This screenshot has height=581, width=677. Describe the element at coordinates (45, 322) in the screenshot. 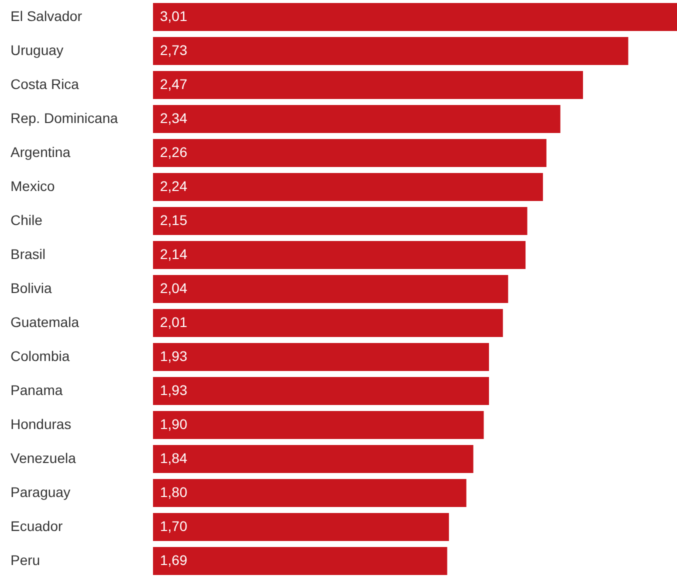

I see `y-tick-label: Guatemala` at that location.